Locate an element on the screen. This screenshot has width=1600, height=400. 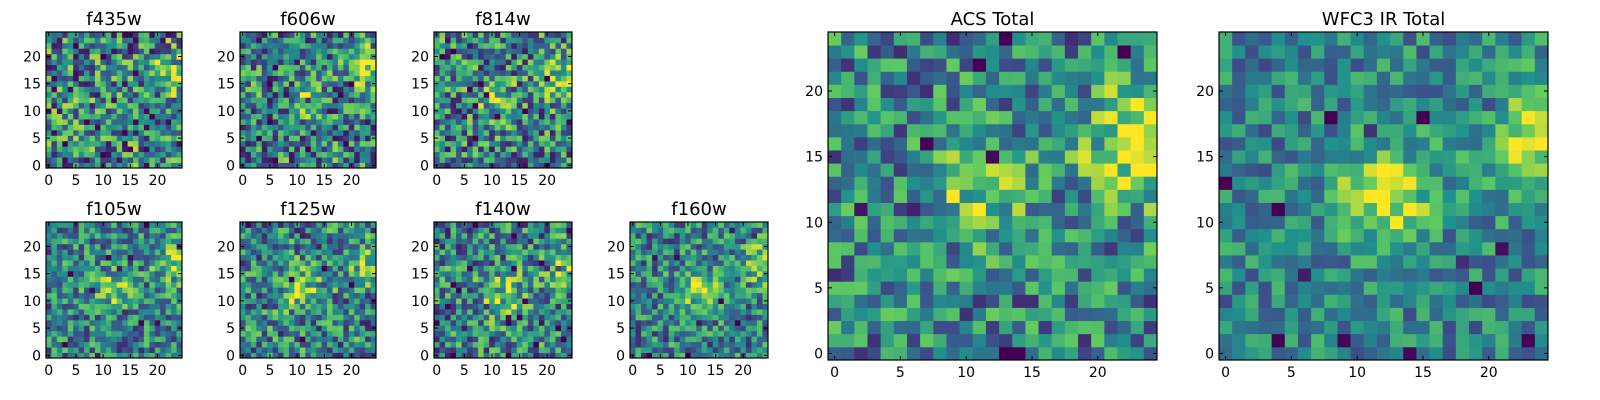
x-tick-label: 5 is located at coordinates (75, 371).